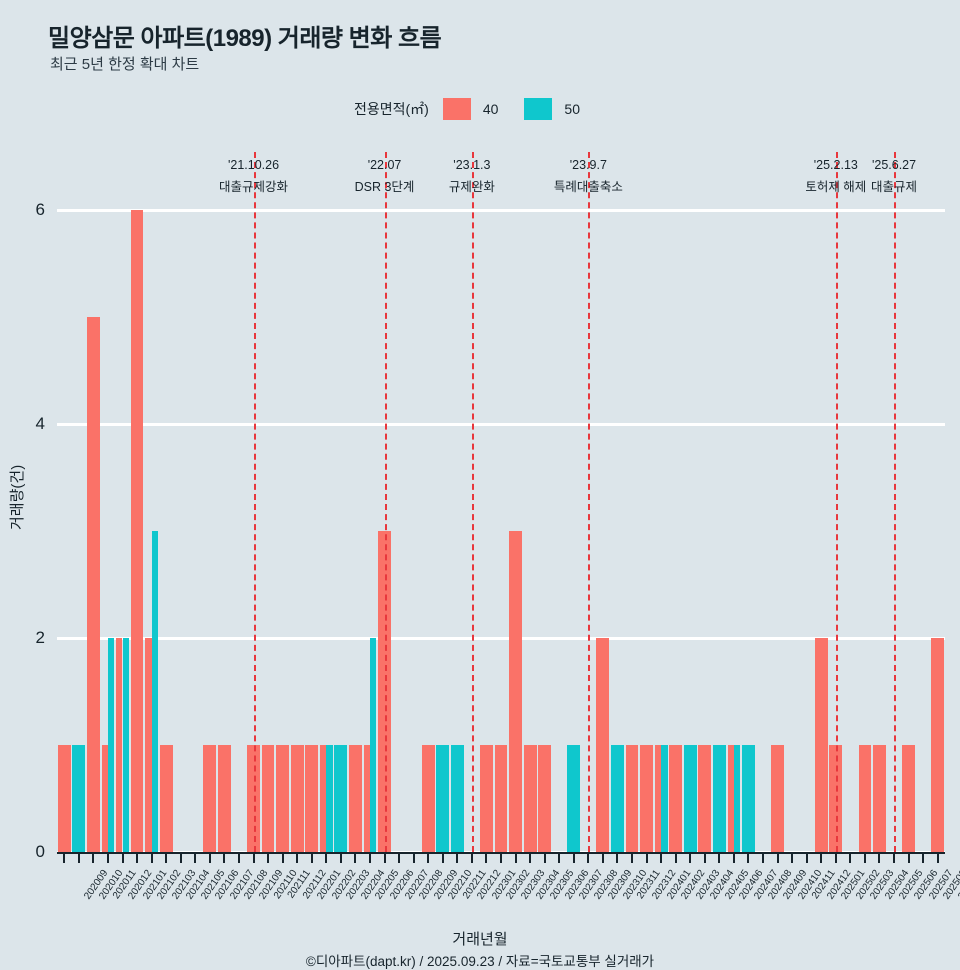 This screenshot has width=960, height=970. Describe the element at coordinates (501, 857) in the screenshot. I see `x-axis` at that location.